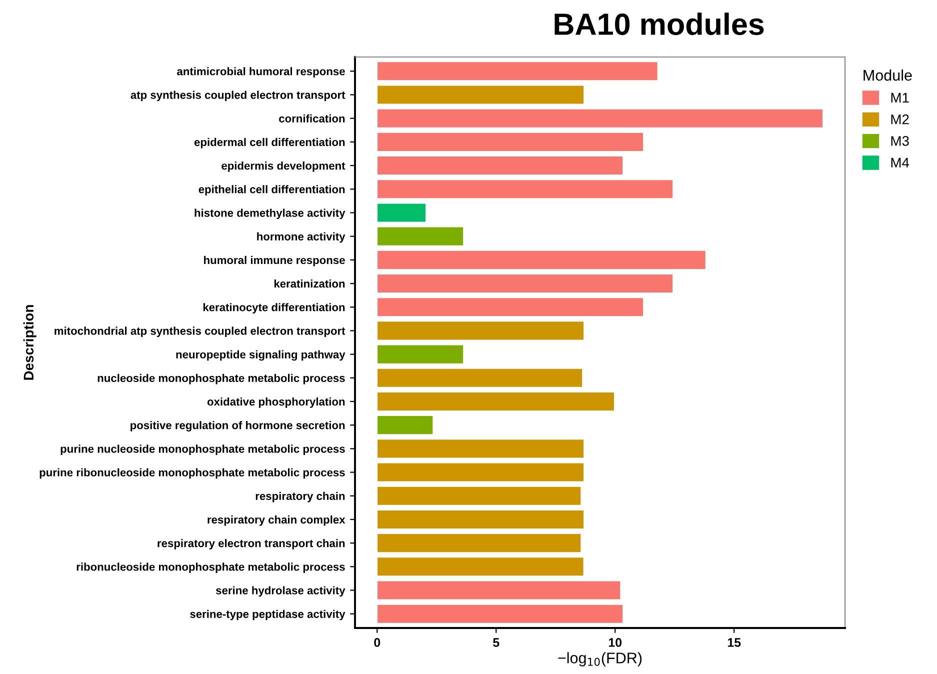  Describe the element at coordinates (734, 642) in the screenshot. I see `x-tick-label: 15` at that location.